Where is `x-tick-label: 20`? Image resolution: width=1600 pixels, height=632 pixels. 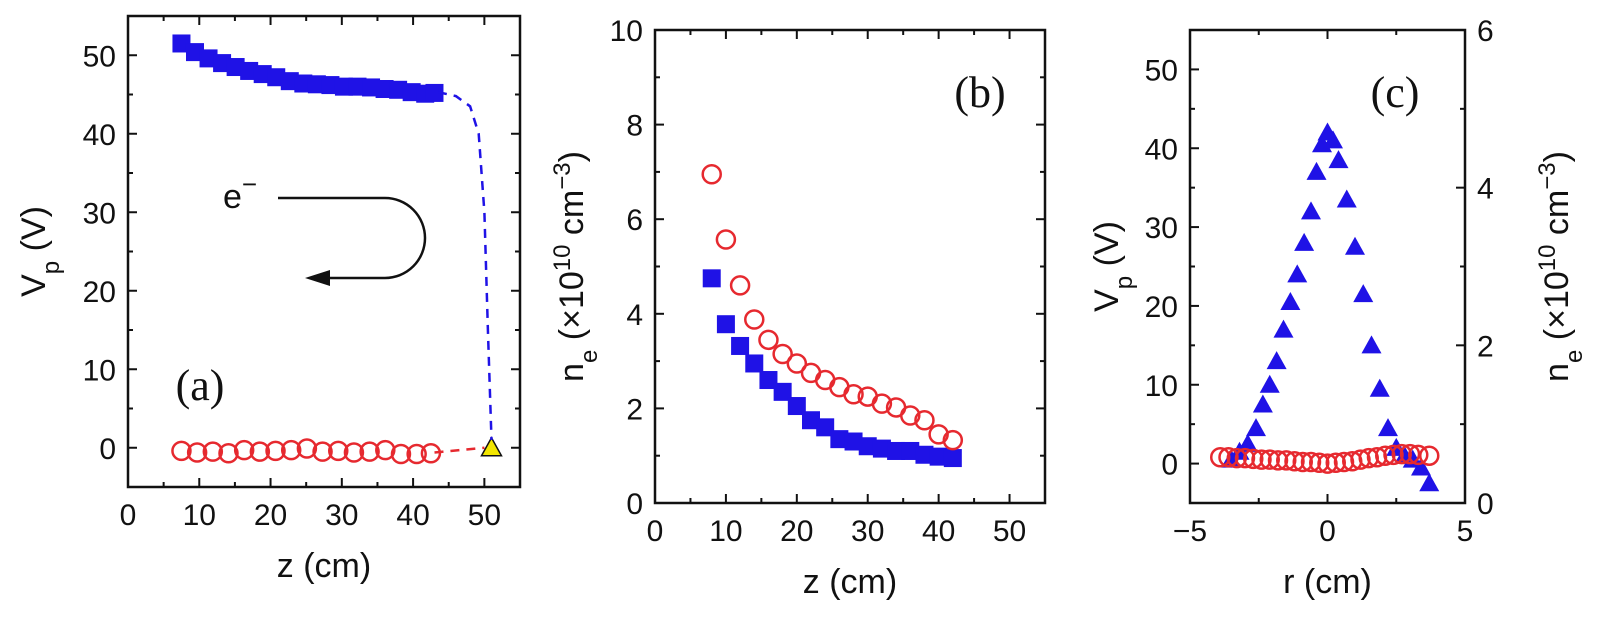
x-tick-label: 20 is located at coordinates (796, 531).